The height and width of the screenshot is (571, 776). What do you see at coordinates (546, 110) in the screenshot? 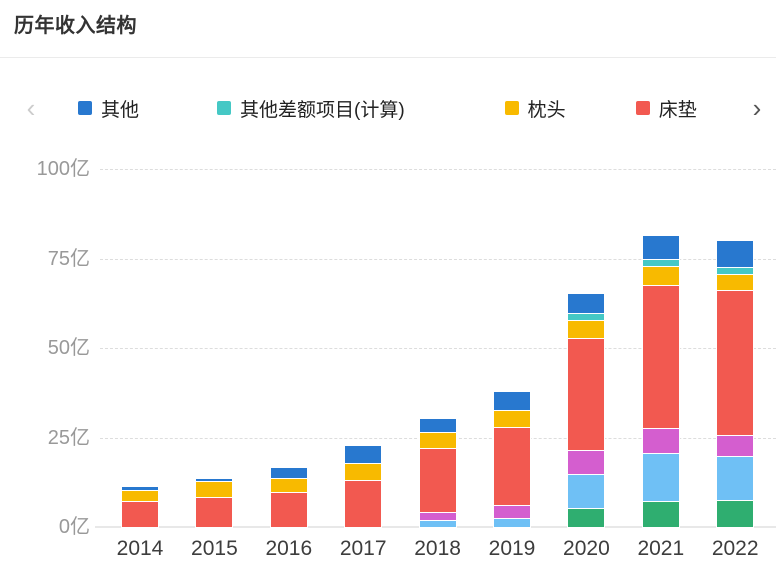
I see `legend-item-label: 枕头` at bounding box center [546, 110].